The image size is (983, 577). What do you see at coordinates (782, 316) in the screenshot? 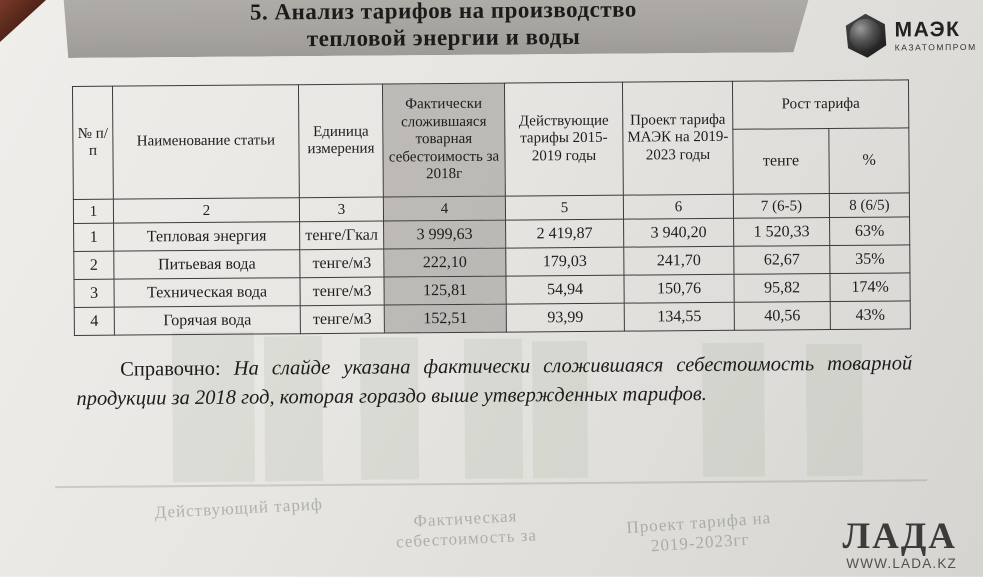
I see `cell-growth-tenge: 40,56` at bounding box center [782, 316].